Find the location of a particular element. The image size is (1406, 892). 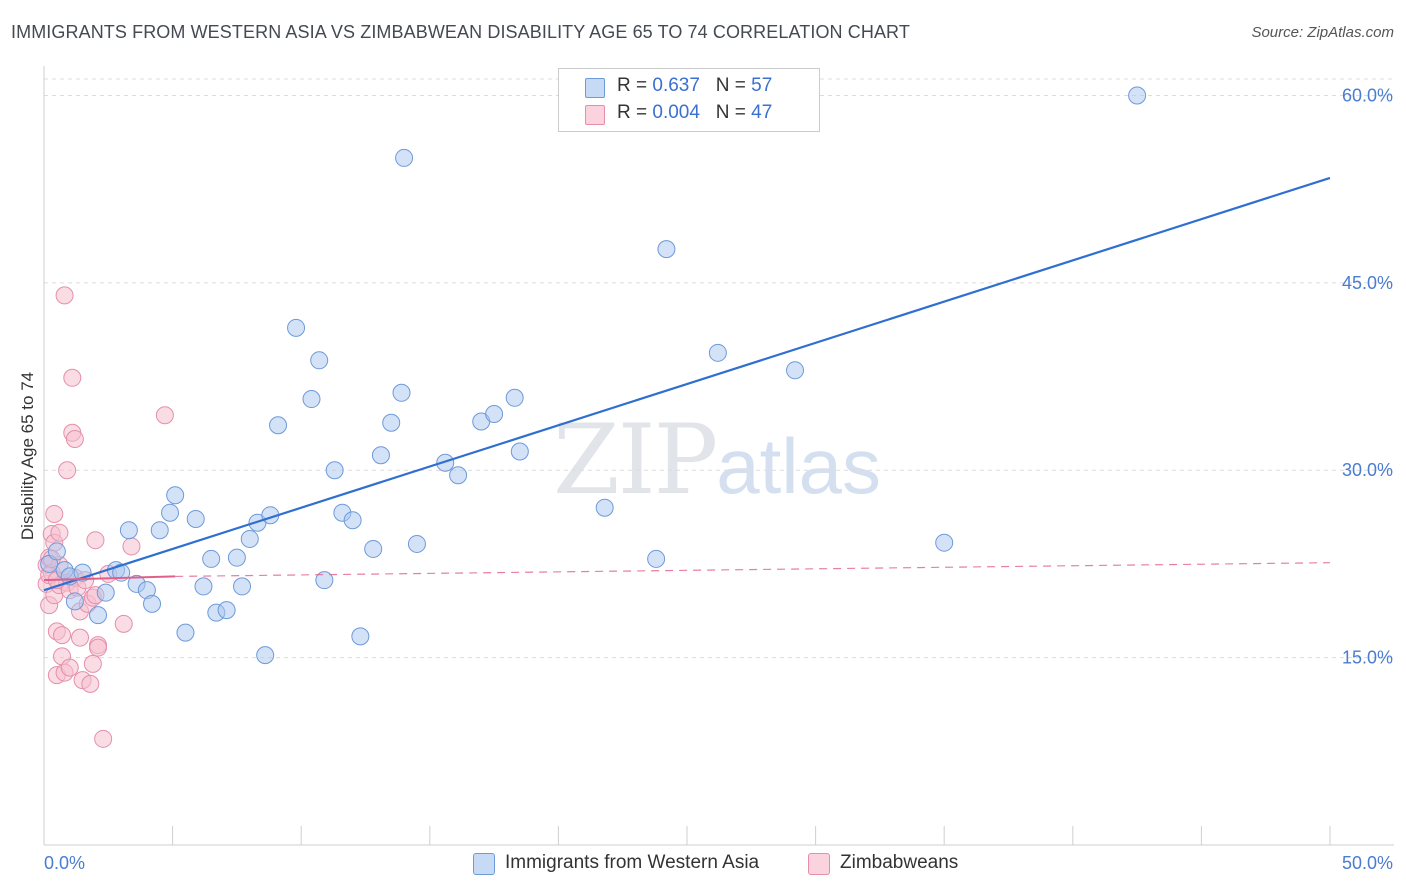

bottom-legend-swatch-pink is located at coordinates (819, 864).